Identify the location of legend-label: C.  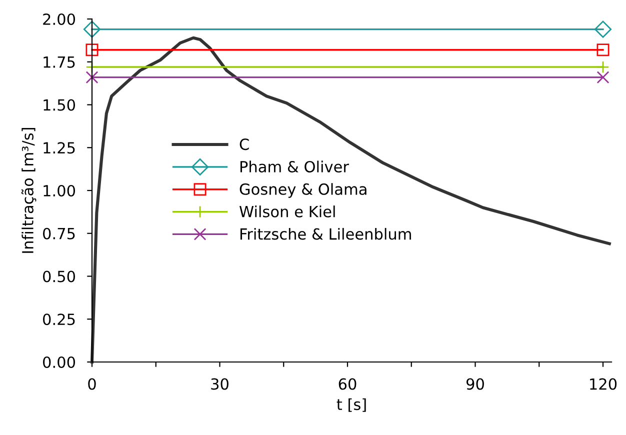
(244, 144).